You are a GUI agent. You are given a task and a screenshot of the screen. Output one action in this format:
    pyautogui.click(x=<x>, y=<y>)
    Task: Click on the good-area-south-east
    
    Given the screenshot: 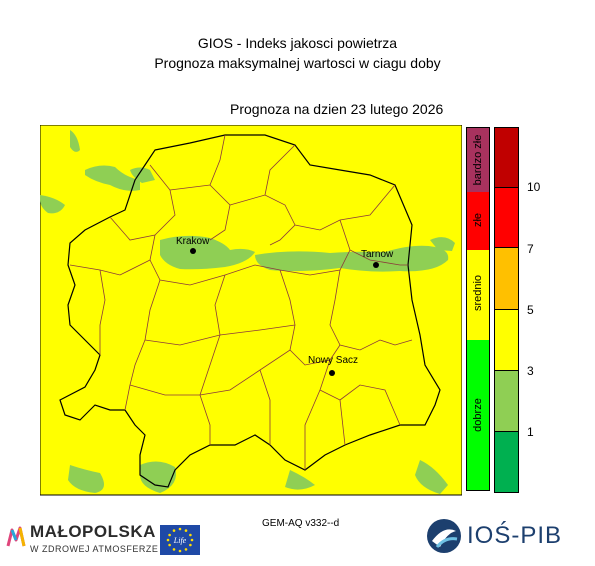 What is the action you would take?
    pyautogui.click(x=431, y=477)
    